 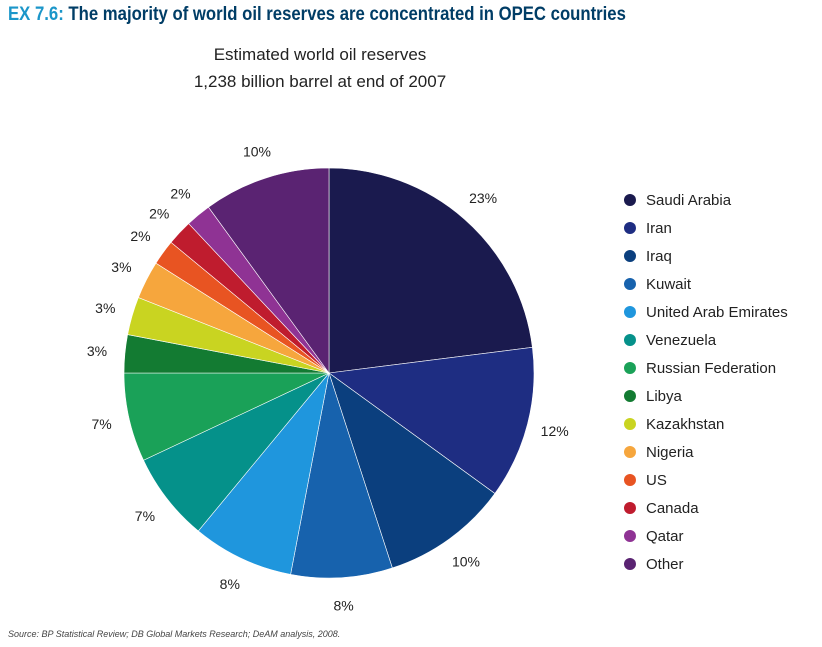 I want to click on exhibit-code: EX 7.6:, so click(x=36, y=14).